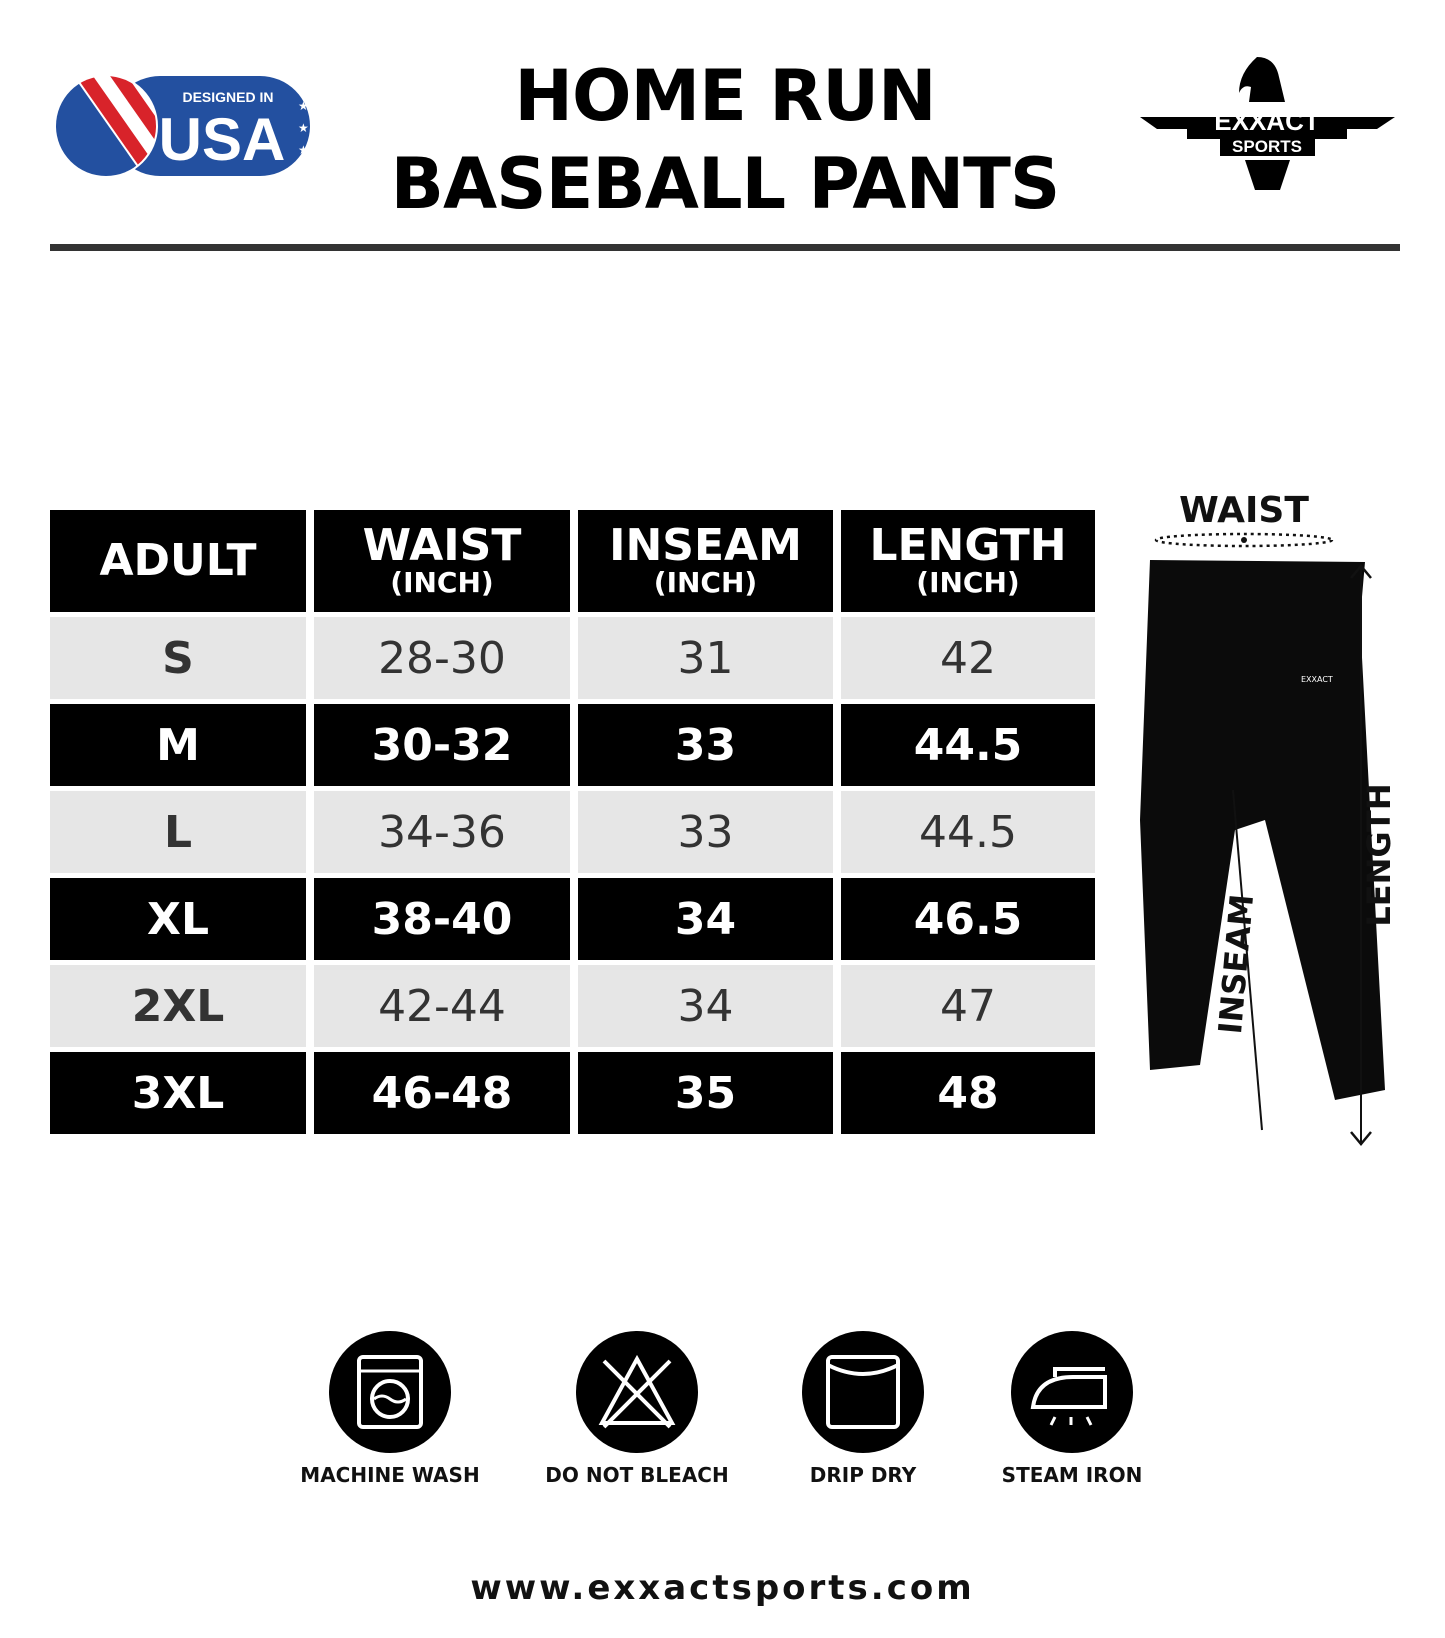  Describe the element at coordinates (1262, 830) in the screenshot. I see `pants-image` at that location.